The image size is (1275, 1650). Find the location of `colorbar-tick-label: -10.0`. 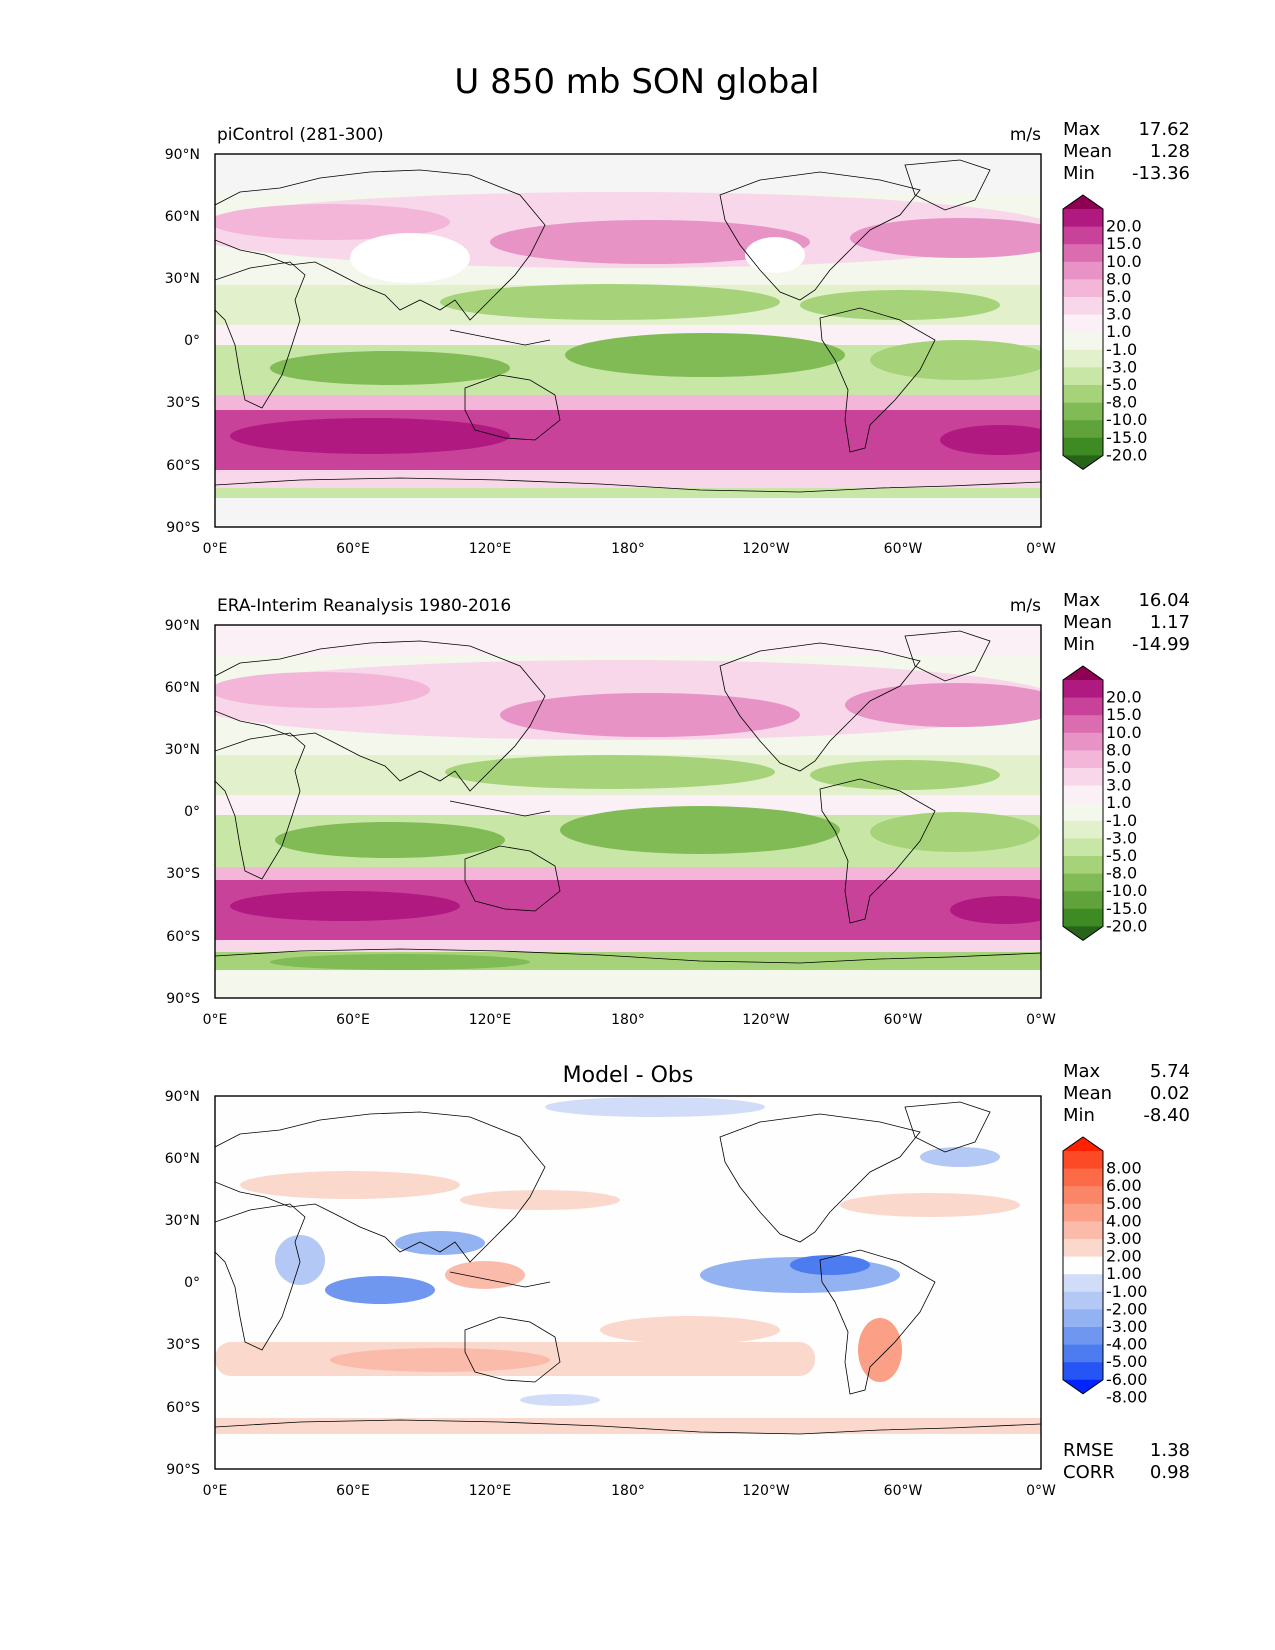

colorbar-tick-label: -10.0 is located at coordinates (1126, 890).